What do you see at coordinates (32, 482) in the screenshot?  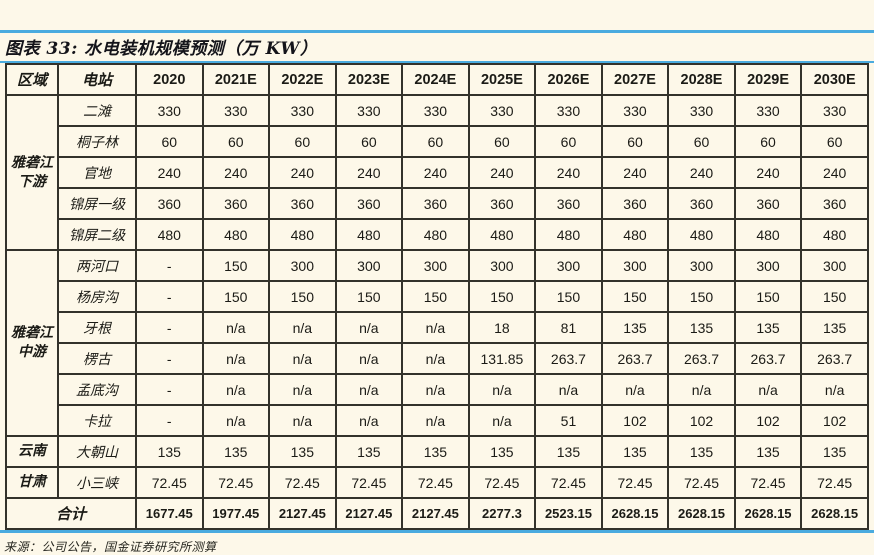 I see `region-cell: 甘肃` at bounding box center [32, 482].